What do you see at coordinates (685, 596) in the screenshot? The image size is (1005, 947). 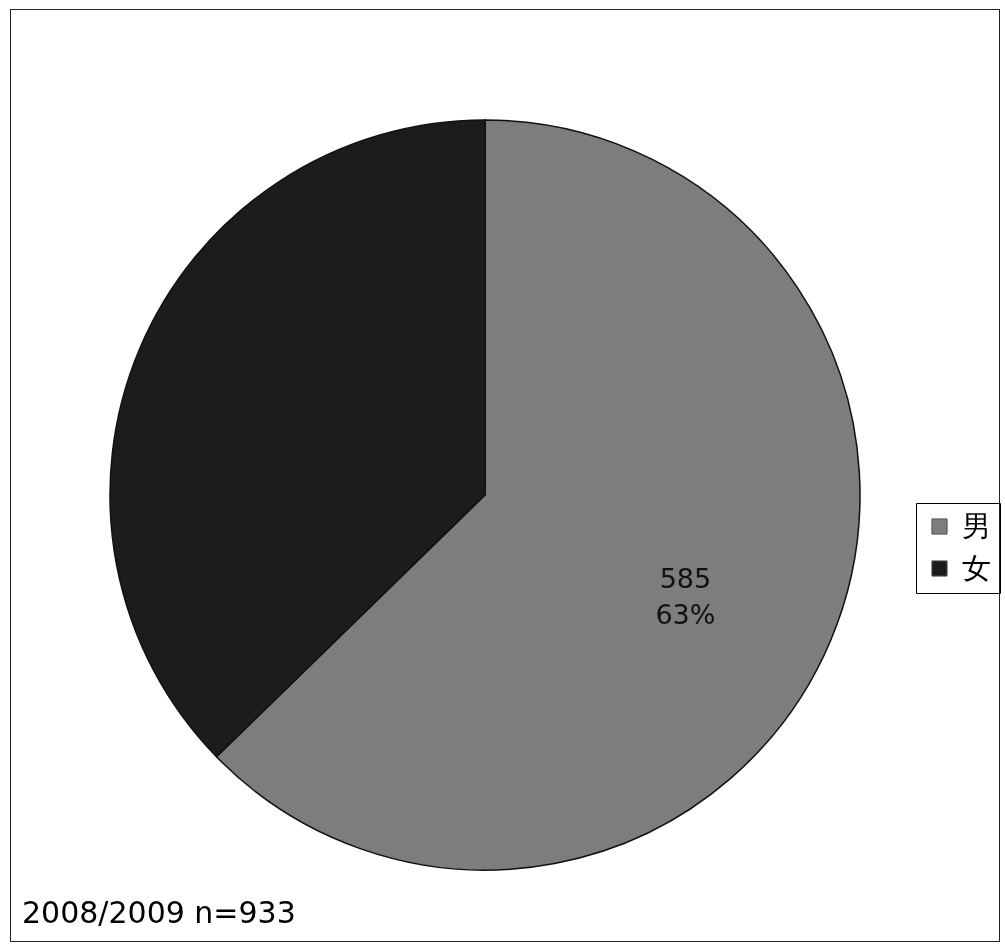 I see `data-label: 585 63%` at bounding box center [685, 596].